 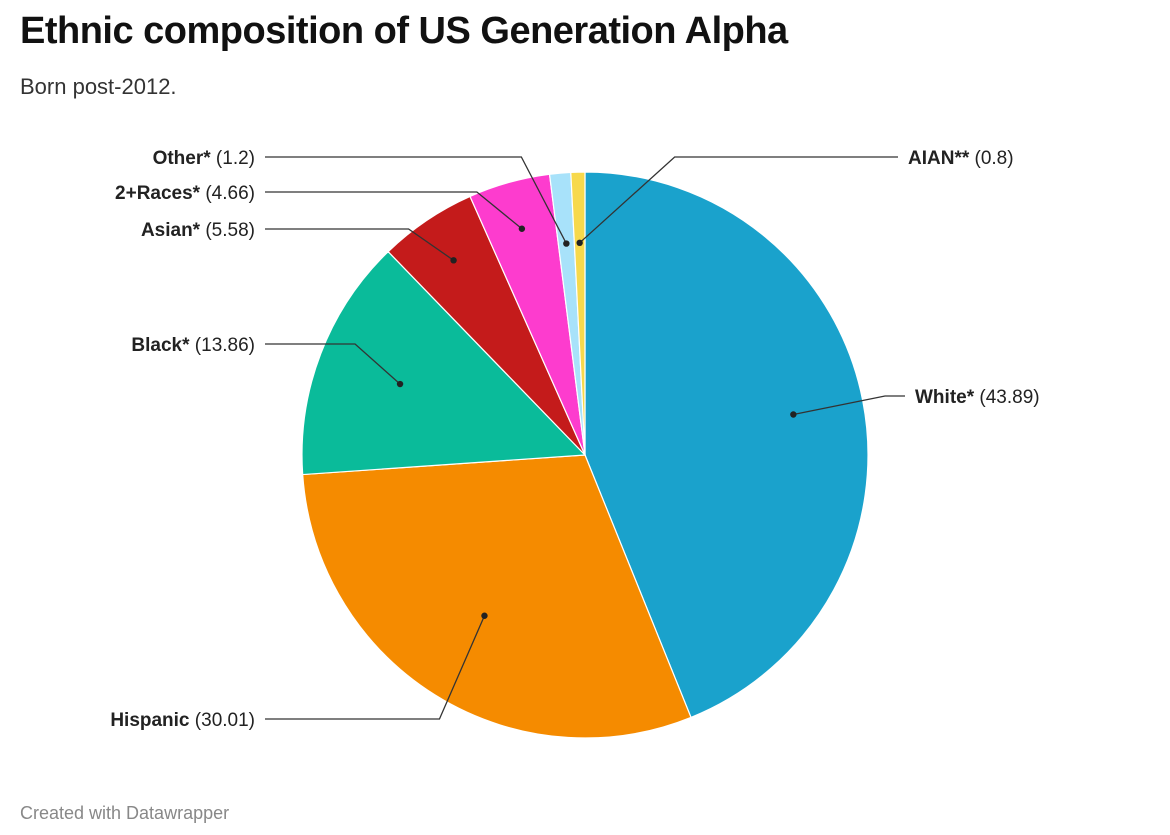 I want to click on slice-label-value: (4.66), so click(x=227, y=193).